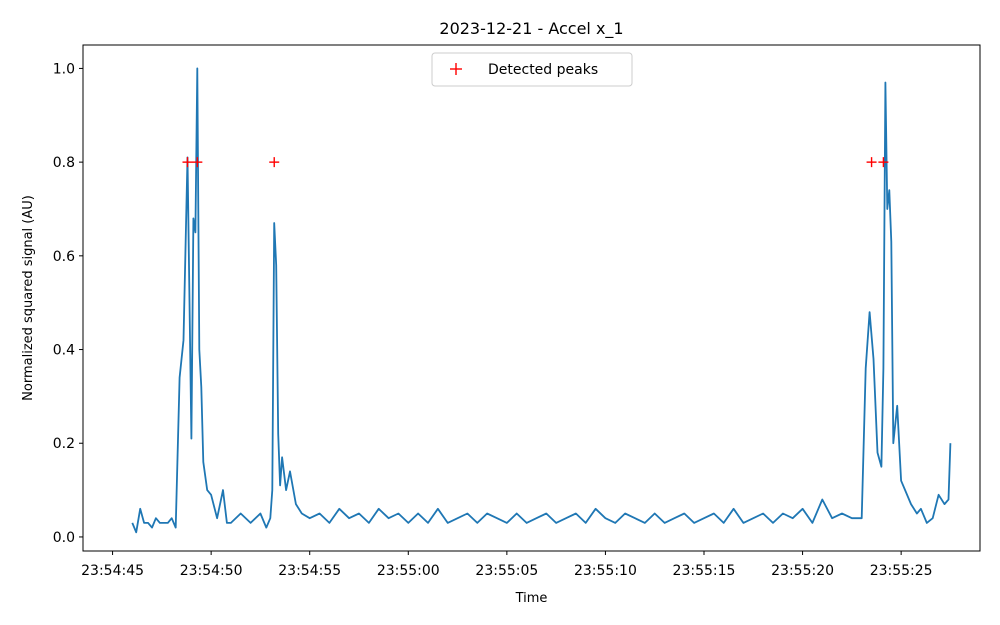 The height and width of the screenshot is (625, 1000). Describe the element at coordinates (64, 257) in the screenshot. I see `y-tick-label: 0.6` at that location.